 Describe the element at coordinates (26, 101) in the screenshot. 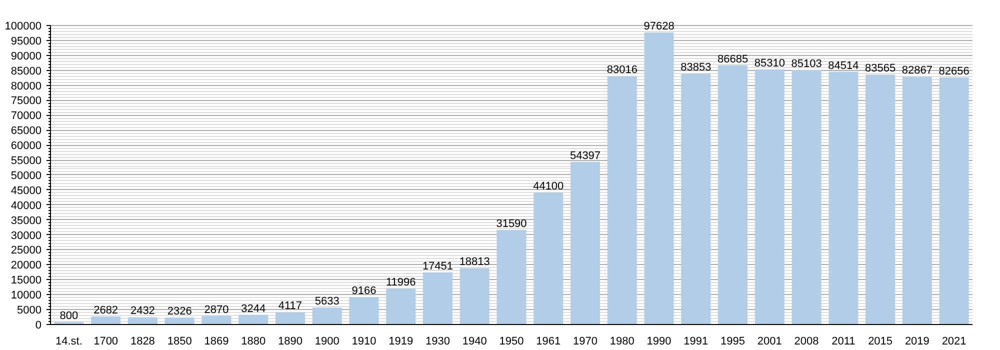

I see `y-tick-label: 75000` at that location.